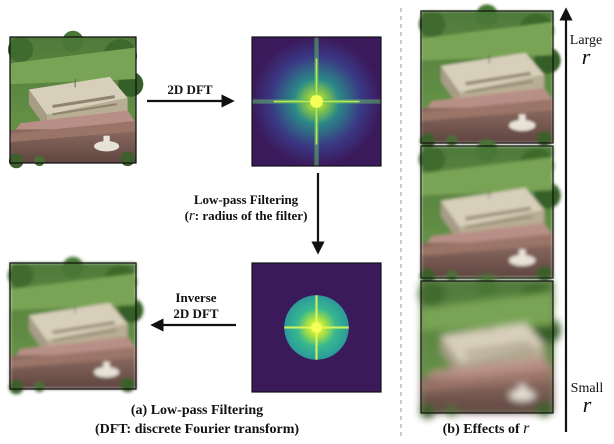  What do you see at coordinates (197, 410) in the screenshot?
I see `caption-a-line1: (a) Low-pass Filtering` at bounding box center [197, 410].